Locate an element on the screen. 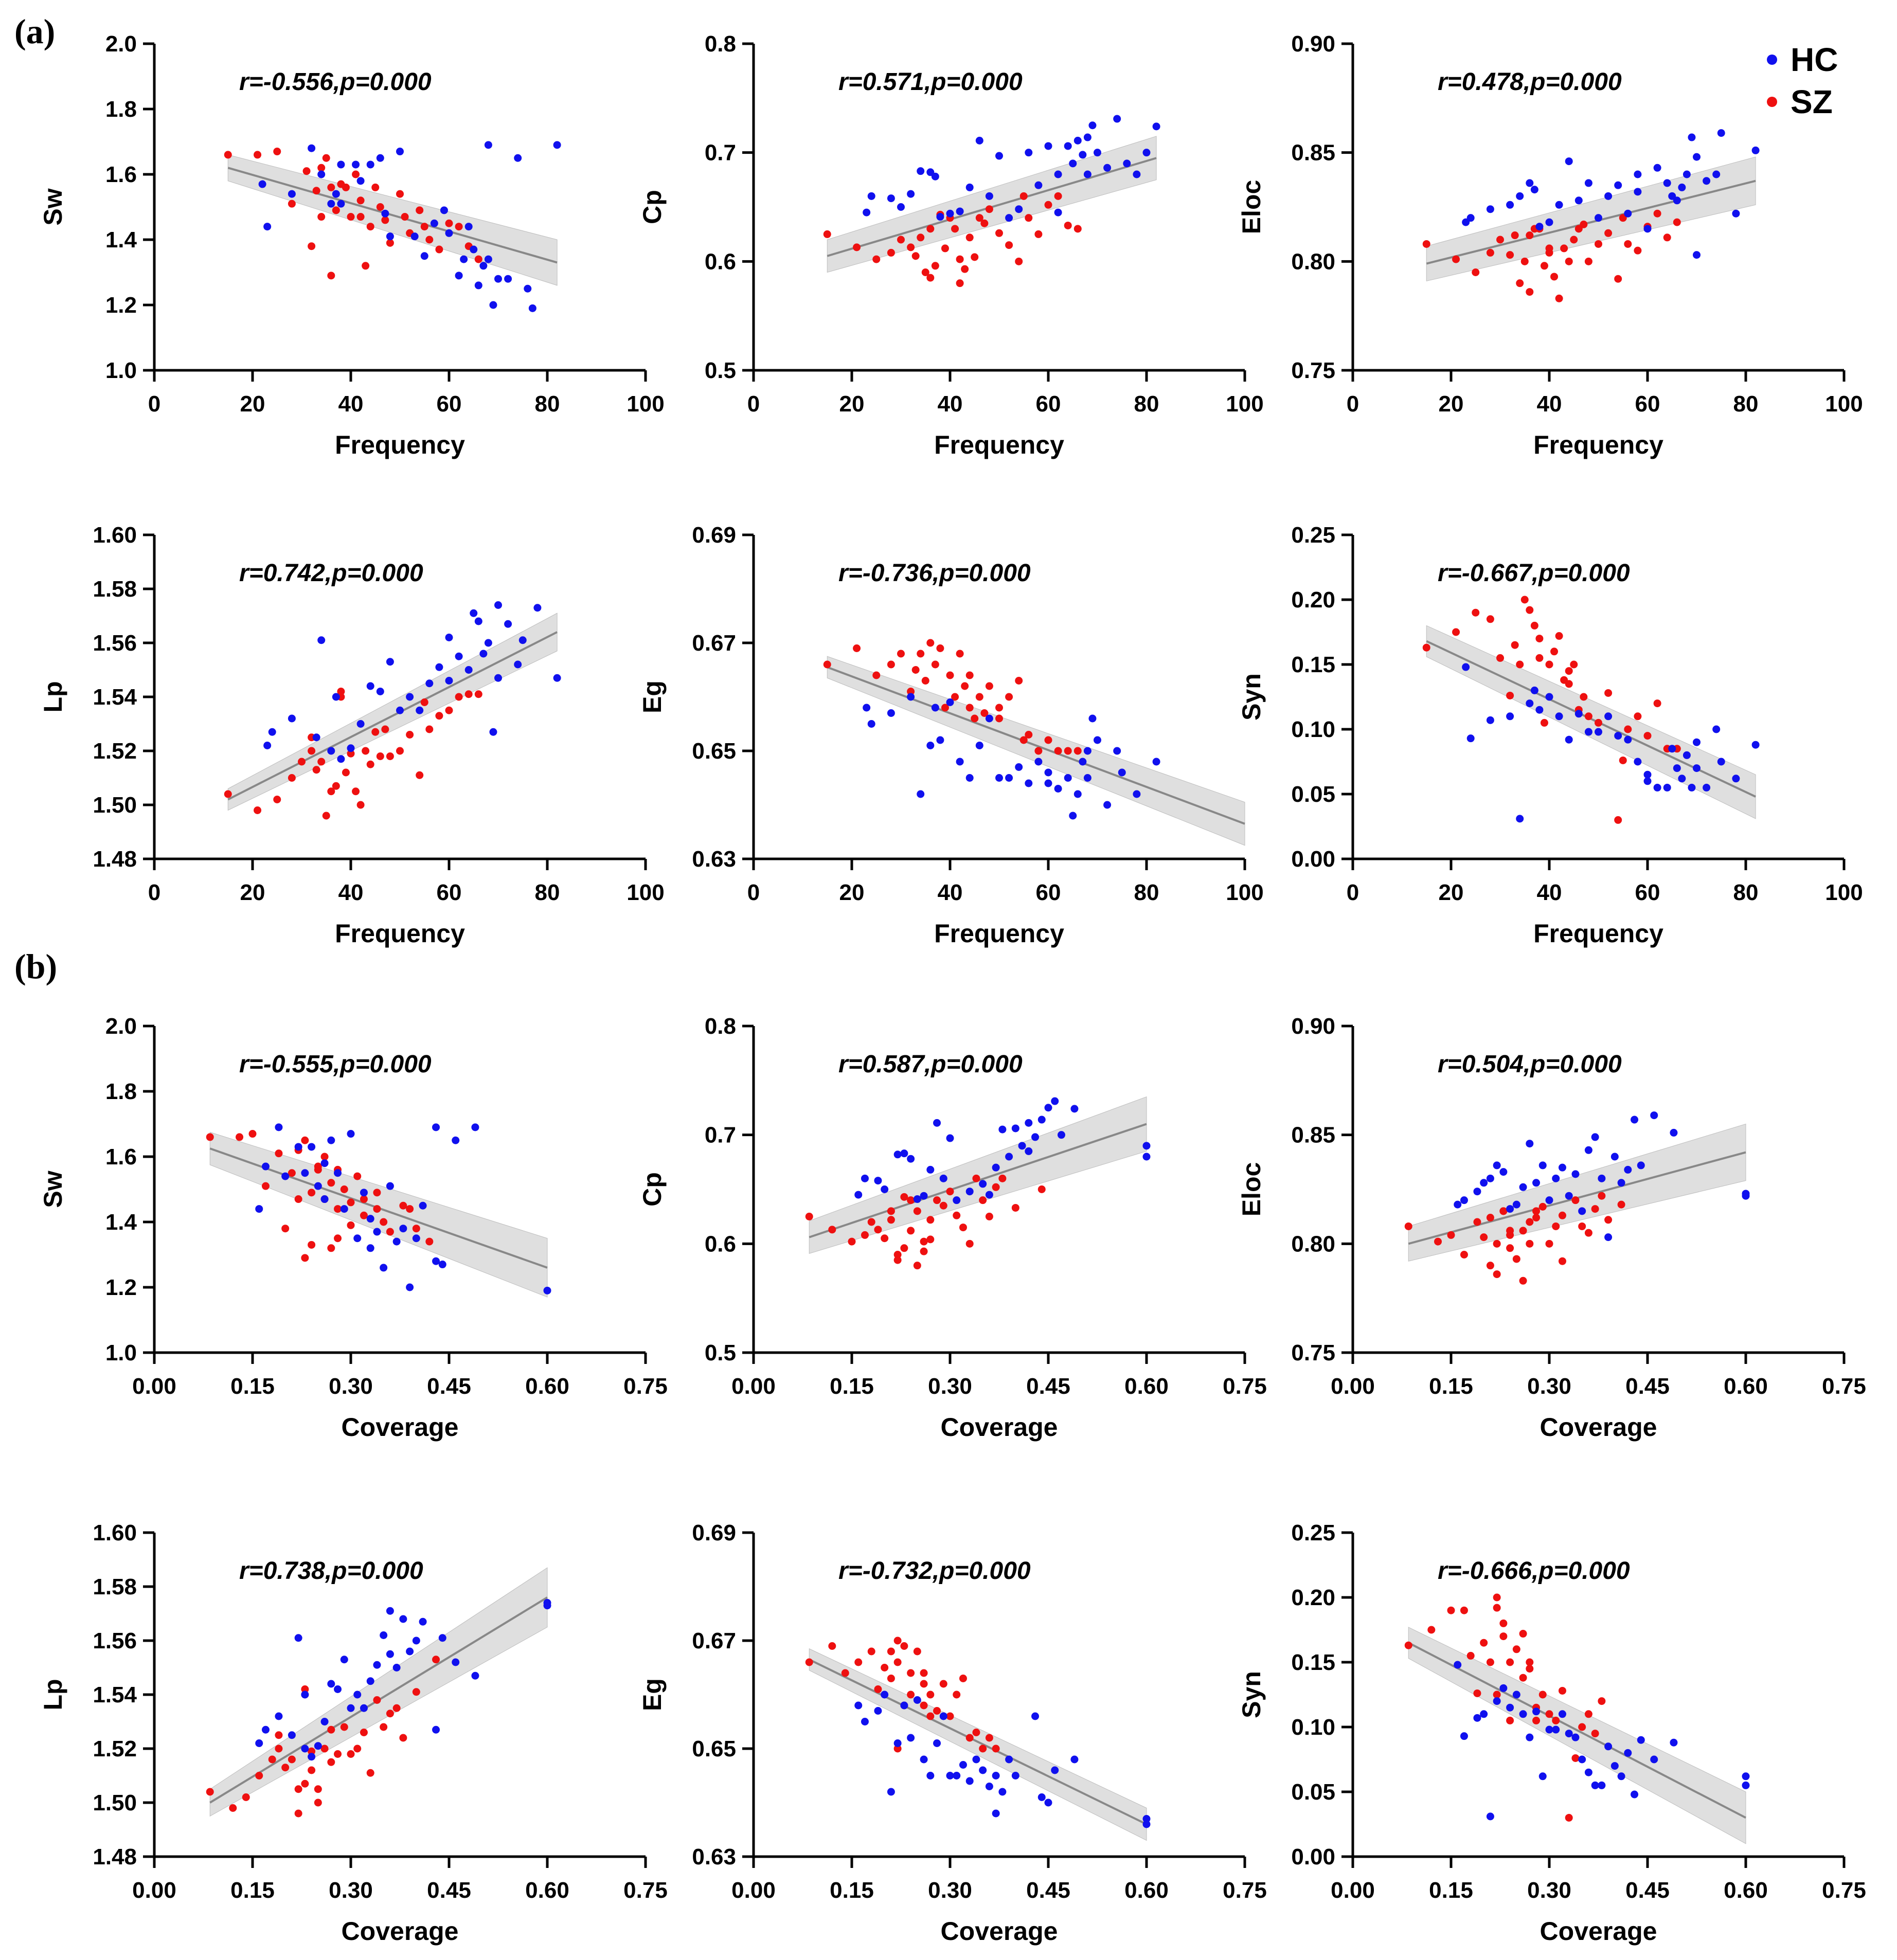 The width and height of the screenshot is (1897, 1960). y-tick-label: 0.10 is located at coordinates (1313, 729).